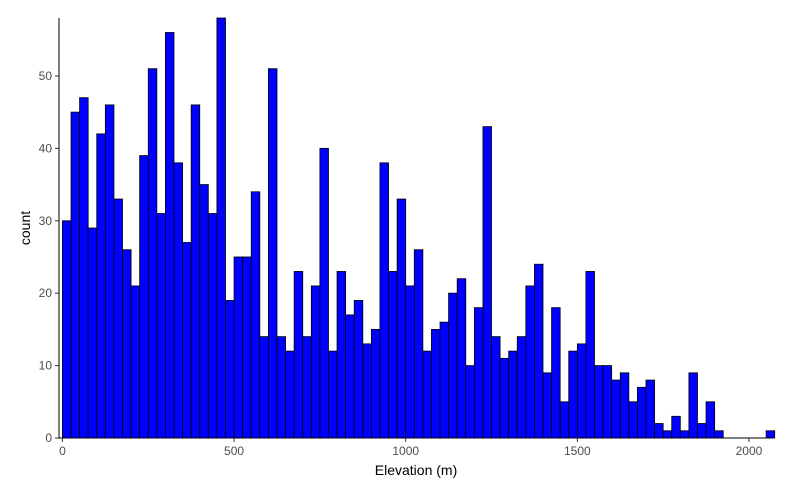 Image resolution: width=786 pixels, height=489 pixels. What do you see at coordinates (48, 438) in the screenshot?
I see `y-tick-label: 0` at bounding box center [48, 438].